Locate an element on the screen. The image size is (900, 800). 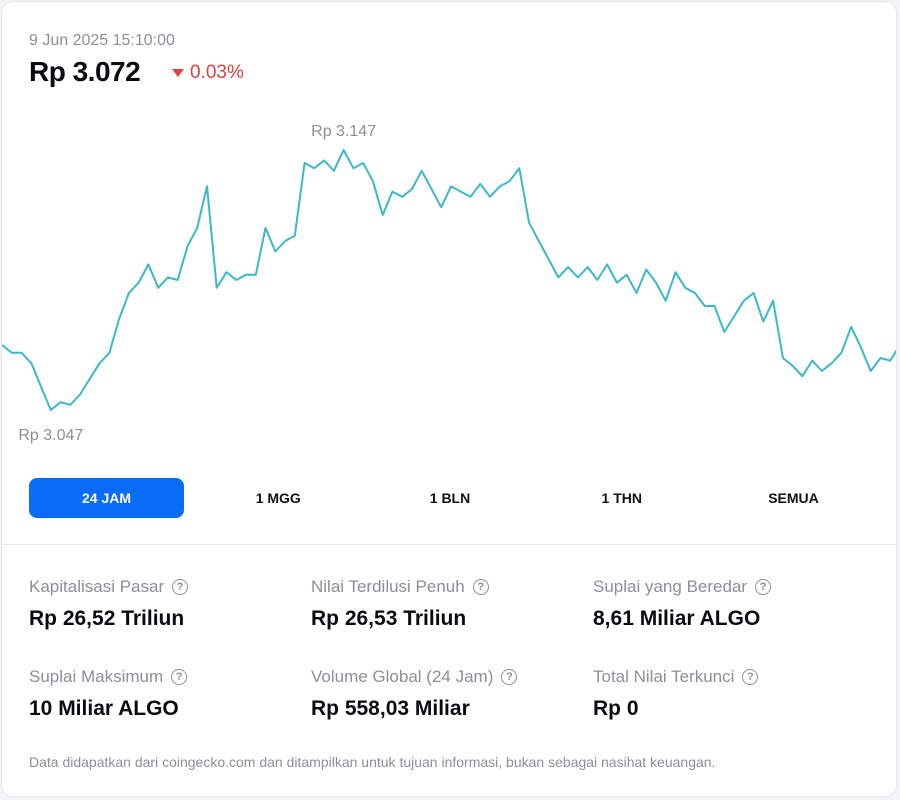
change-text: 0.03% is located at coordinates (217, 72).